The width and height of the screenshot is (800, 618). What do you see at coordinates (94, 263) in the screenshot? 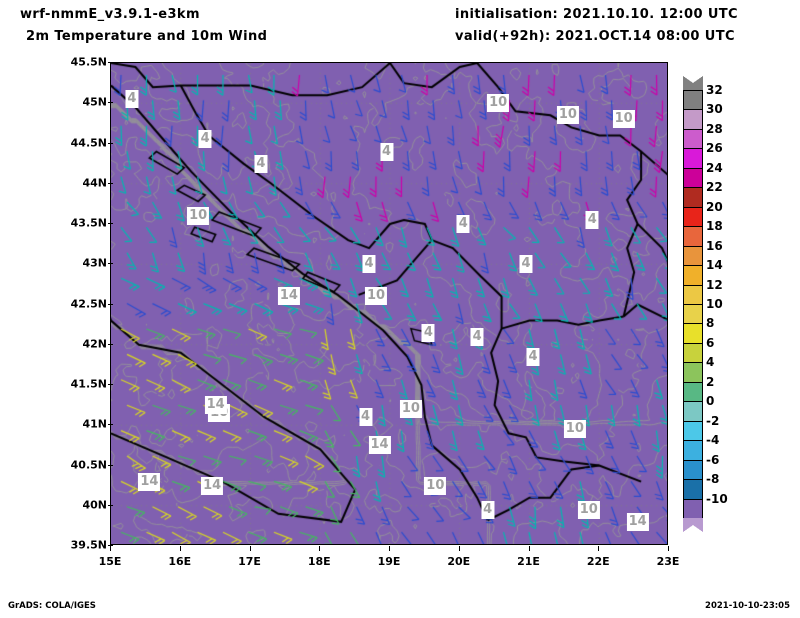
I see `y-tick-label: 43N` at bounding box center [94, 263].